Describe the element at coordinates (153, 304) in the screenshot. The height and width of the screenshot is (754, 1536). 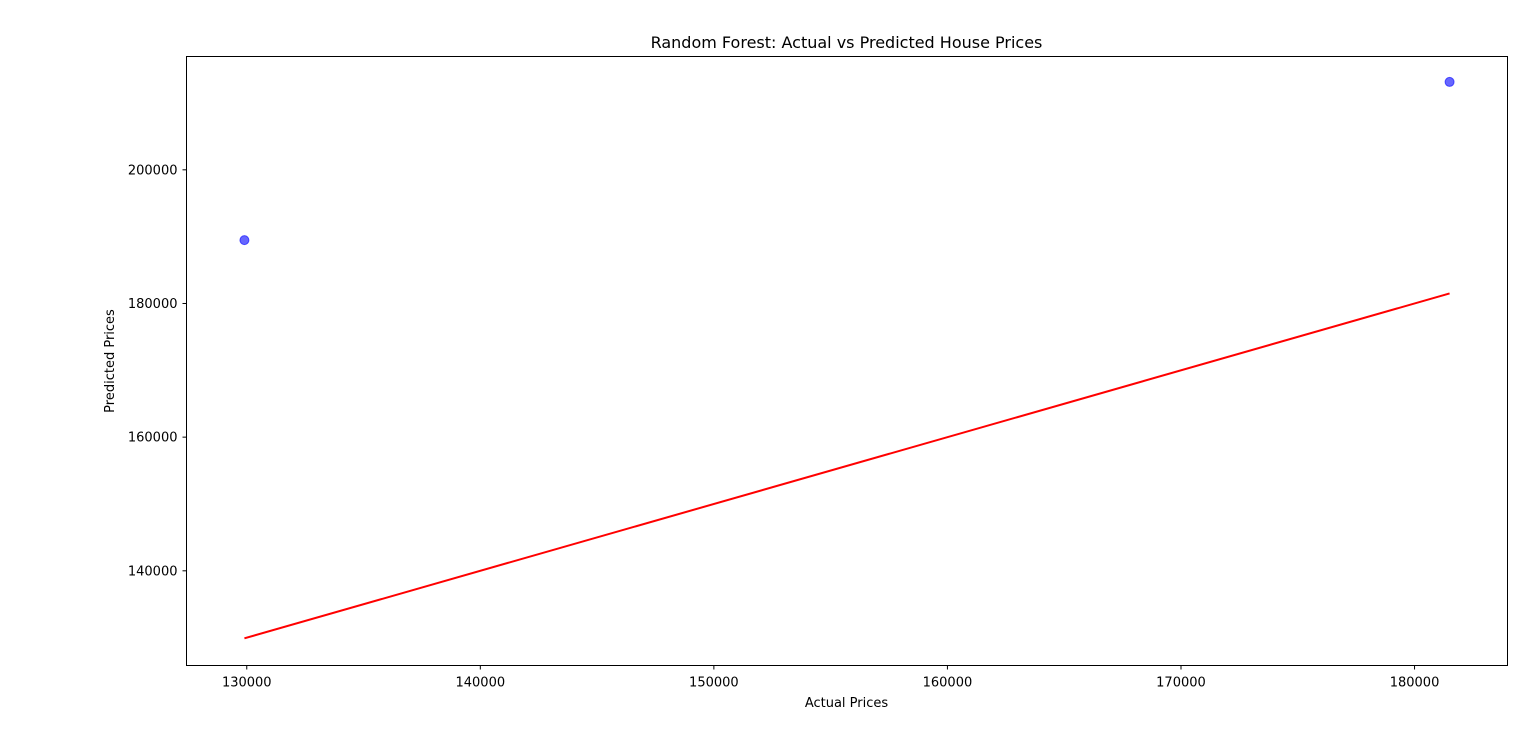
I see `y-tick-label-180000: 180000` at that location.